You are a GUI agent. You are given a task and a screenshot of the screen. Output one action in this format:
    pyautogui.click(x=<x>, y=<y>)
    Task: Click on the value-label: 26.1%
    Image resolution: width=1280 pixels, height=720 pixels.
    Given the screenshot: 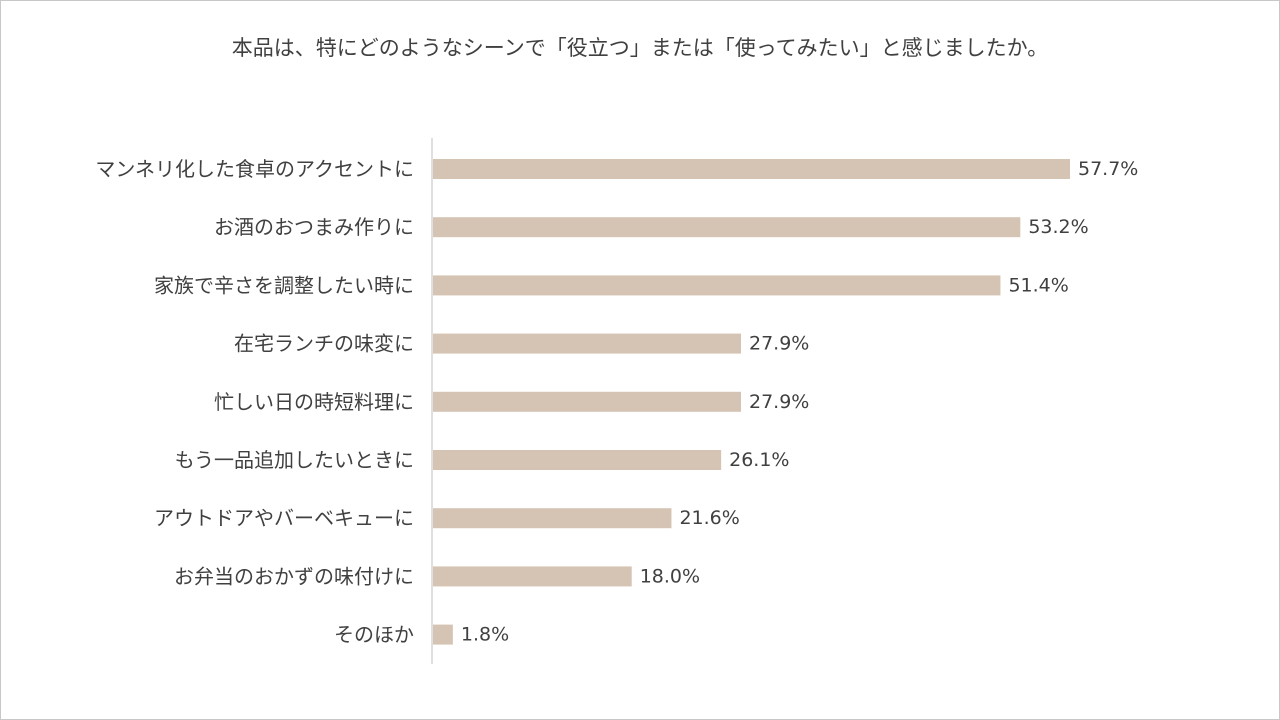 What is the action you would take?
    pyautogui.click(x=759, y=460)
    